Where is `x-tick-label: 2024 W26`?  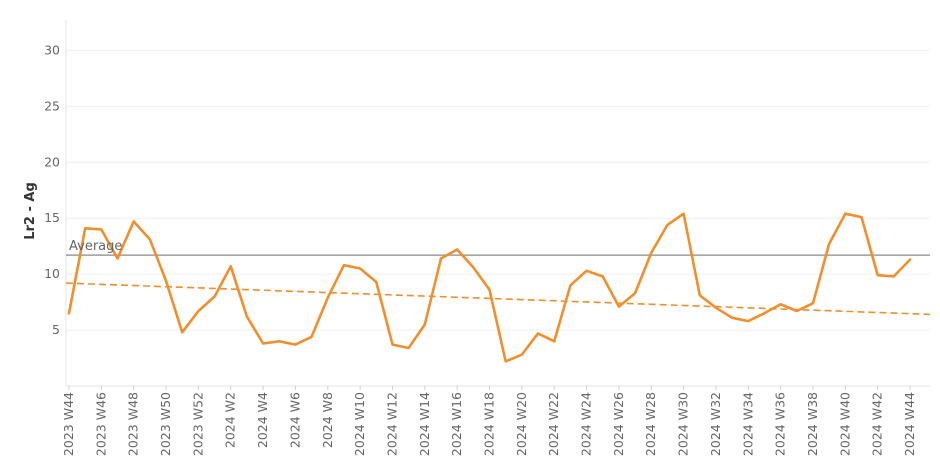
x-tick-label: 2024 W26 is located at coordinates (618, 424).